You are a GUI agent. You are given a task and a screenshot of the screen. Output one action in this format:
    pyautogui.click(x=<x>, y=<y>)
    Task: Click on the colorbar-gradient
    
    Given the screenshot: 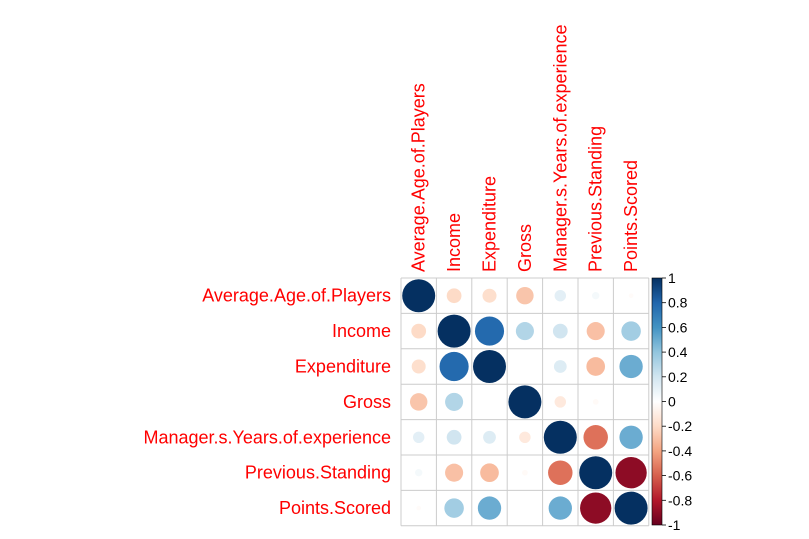 What is the action you would take?
    pyautogui.click(x=657, y=401)
    